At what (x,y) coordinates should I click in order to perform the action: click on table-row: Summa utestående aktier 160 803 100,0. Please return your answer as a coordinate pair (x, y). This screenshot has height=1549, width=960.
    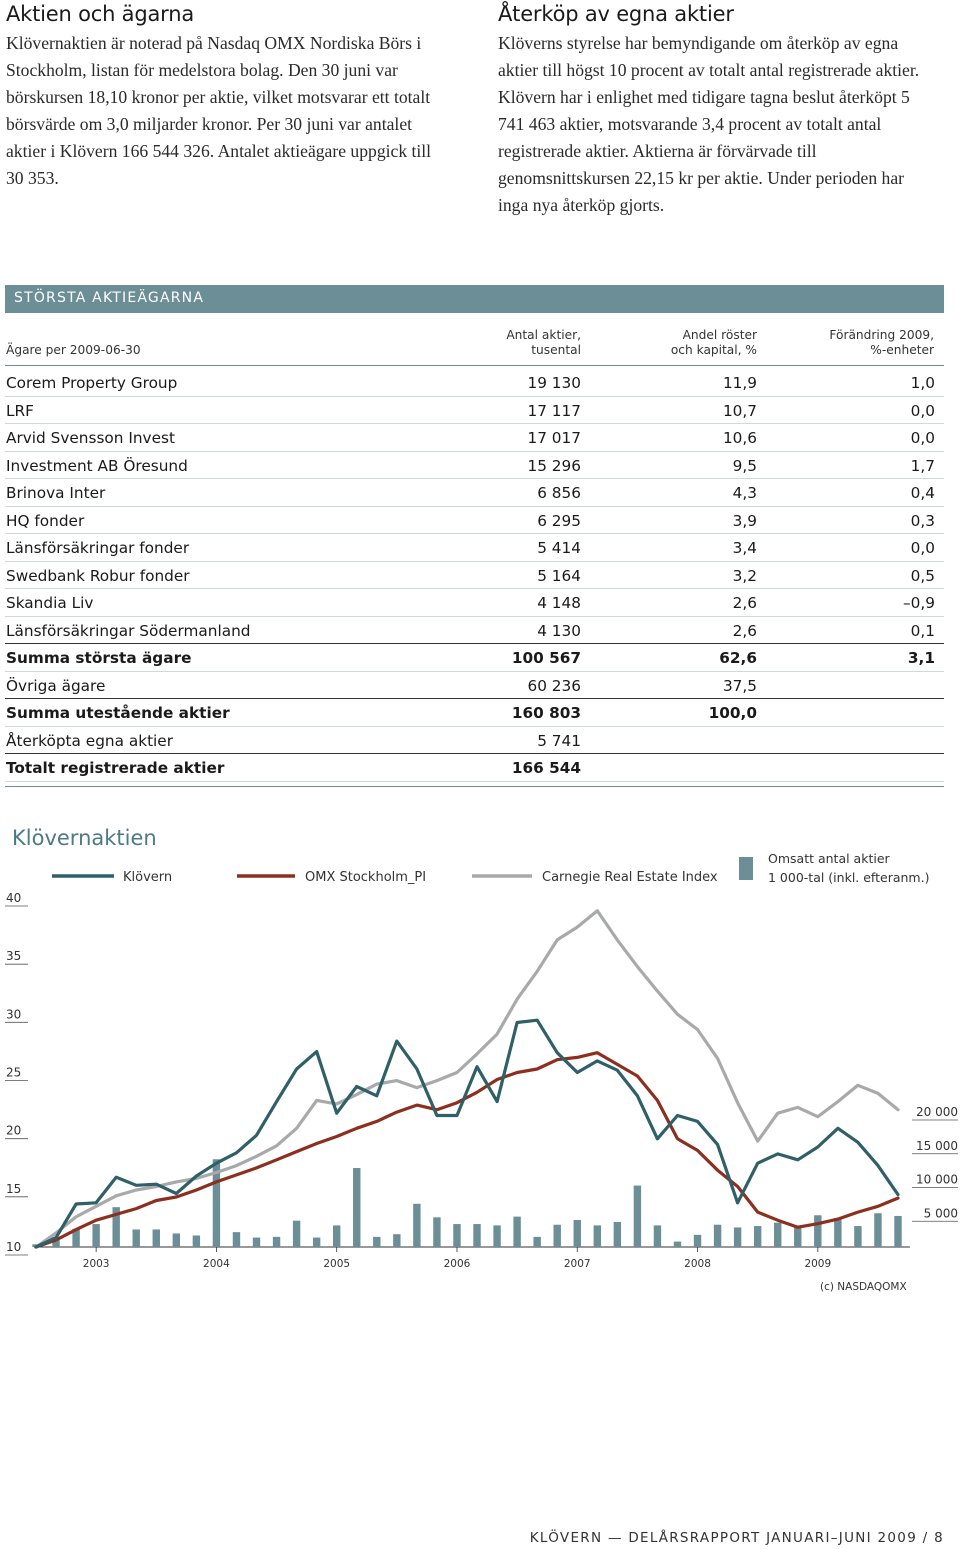
    Looking at the image, I should click on (474, 713).